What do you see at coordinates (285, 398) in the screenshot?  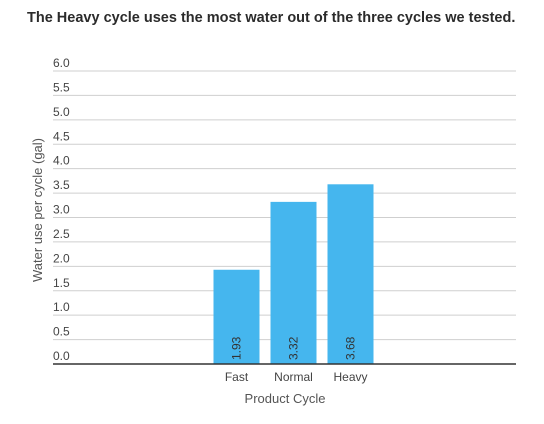 I see `x-axis-label: Product Cycle` at bounding box center [285, 398].